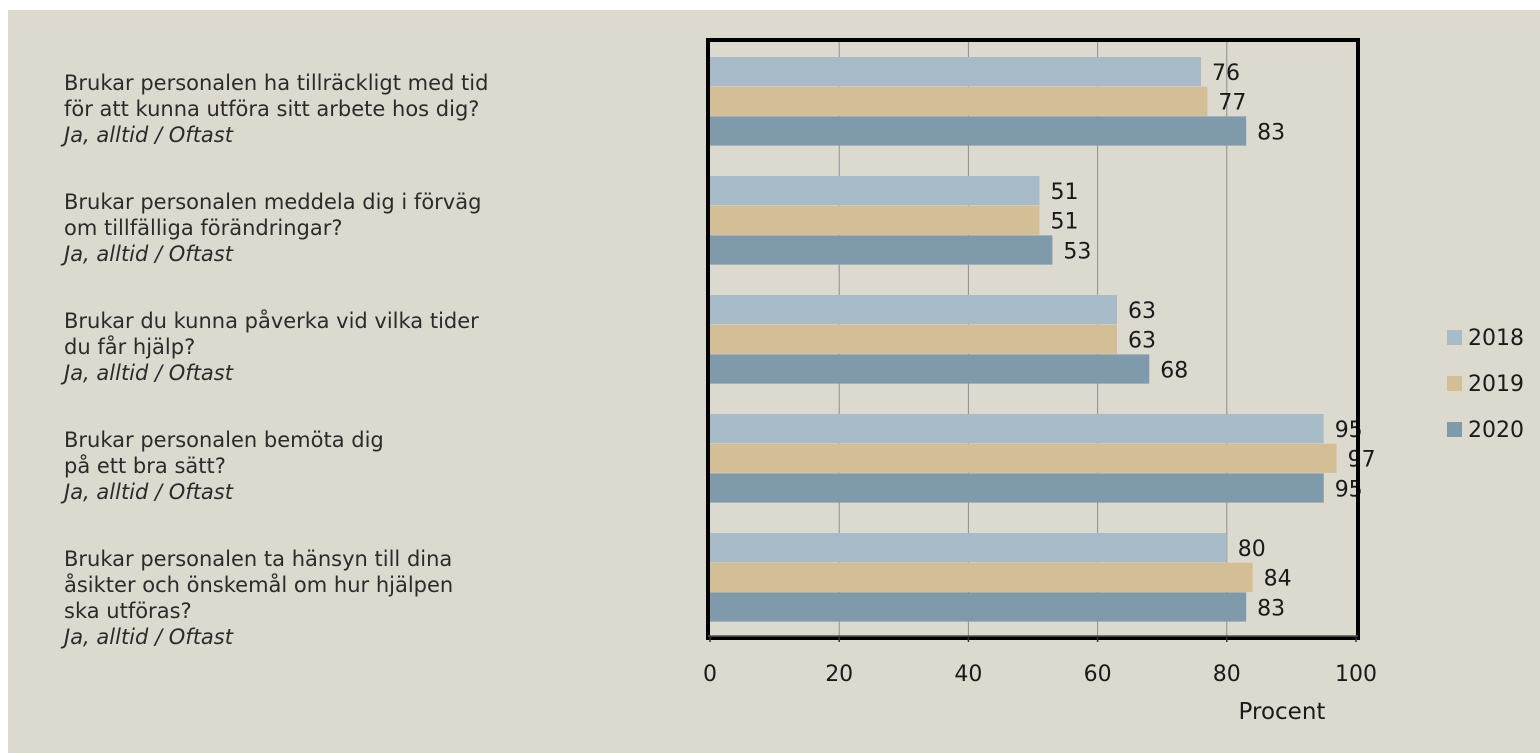 The width and height of the screenshot is (1540, 753). Describe the element at coordinates (1227, 674) in the screenshot. I see `x-tick-label: 80` at that location.